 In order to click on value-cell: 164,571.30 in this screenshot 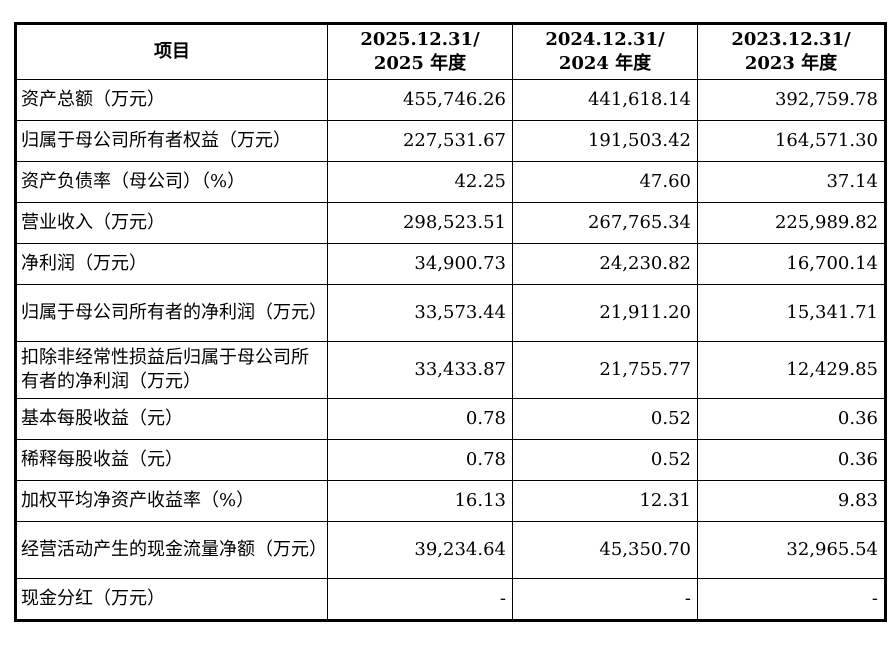, I will do `click(791, 141)`.